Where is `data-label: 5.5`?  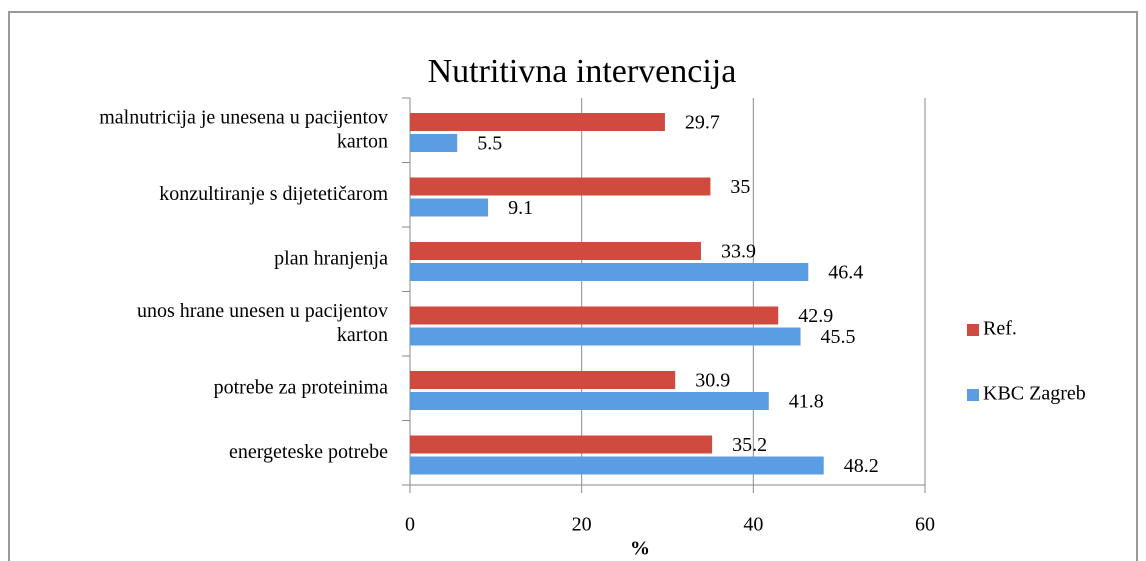 data-label: 5.5 is located at coordinates (489, 144).